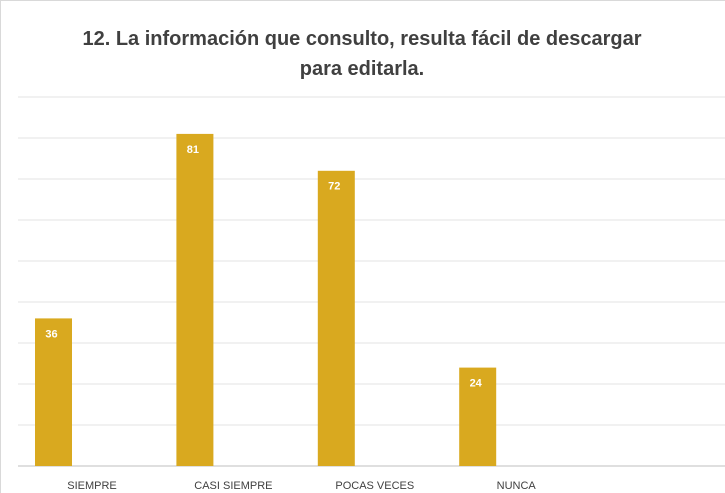 The height and width of the screenshot is (493, 725). Describe the element at coordinates (334, 187) in the screenshot. I see `data-label: 72` at that location.